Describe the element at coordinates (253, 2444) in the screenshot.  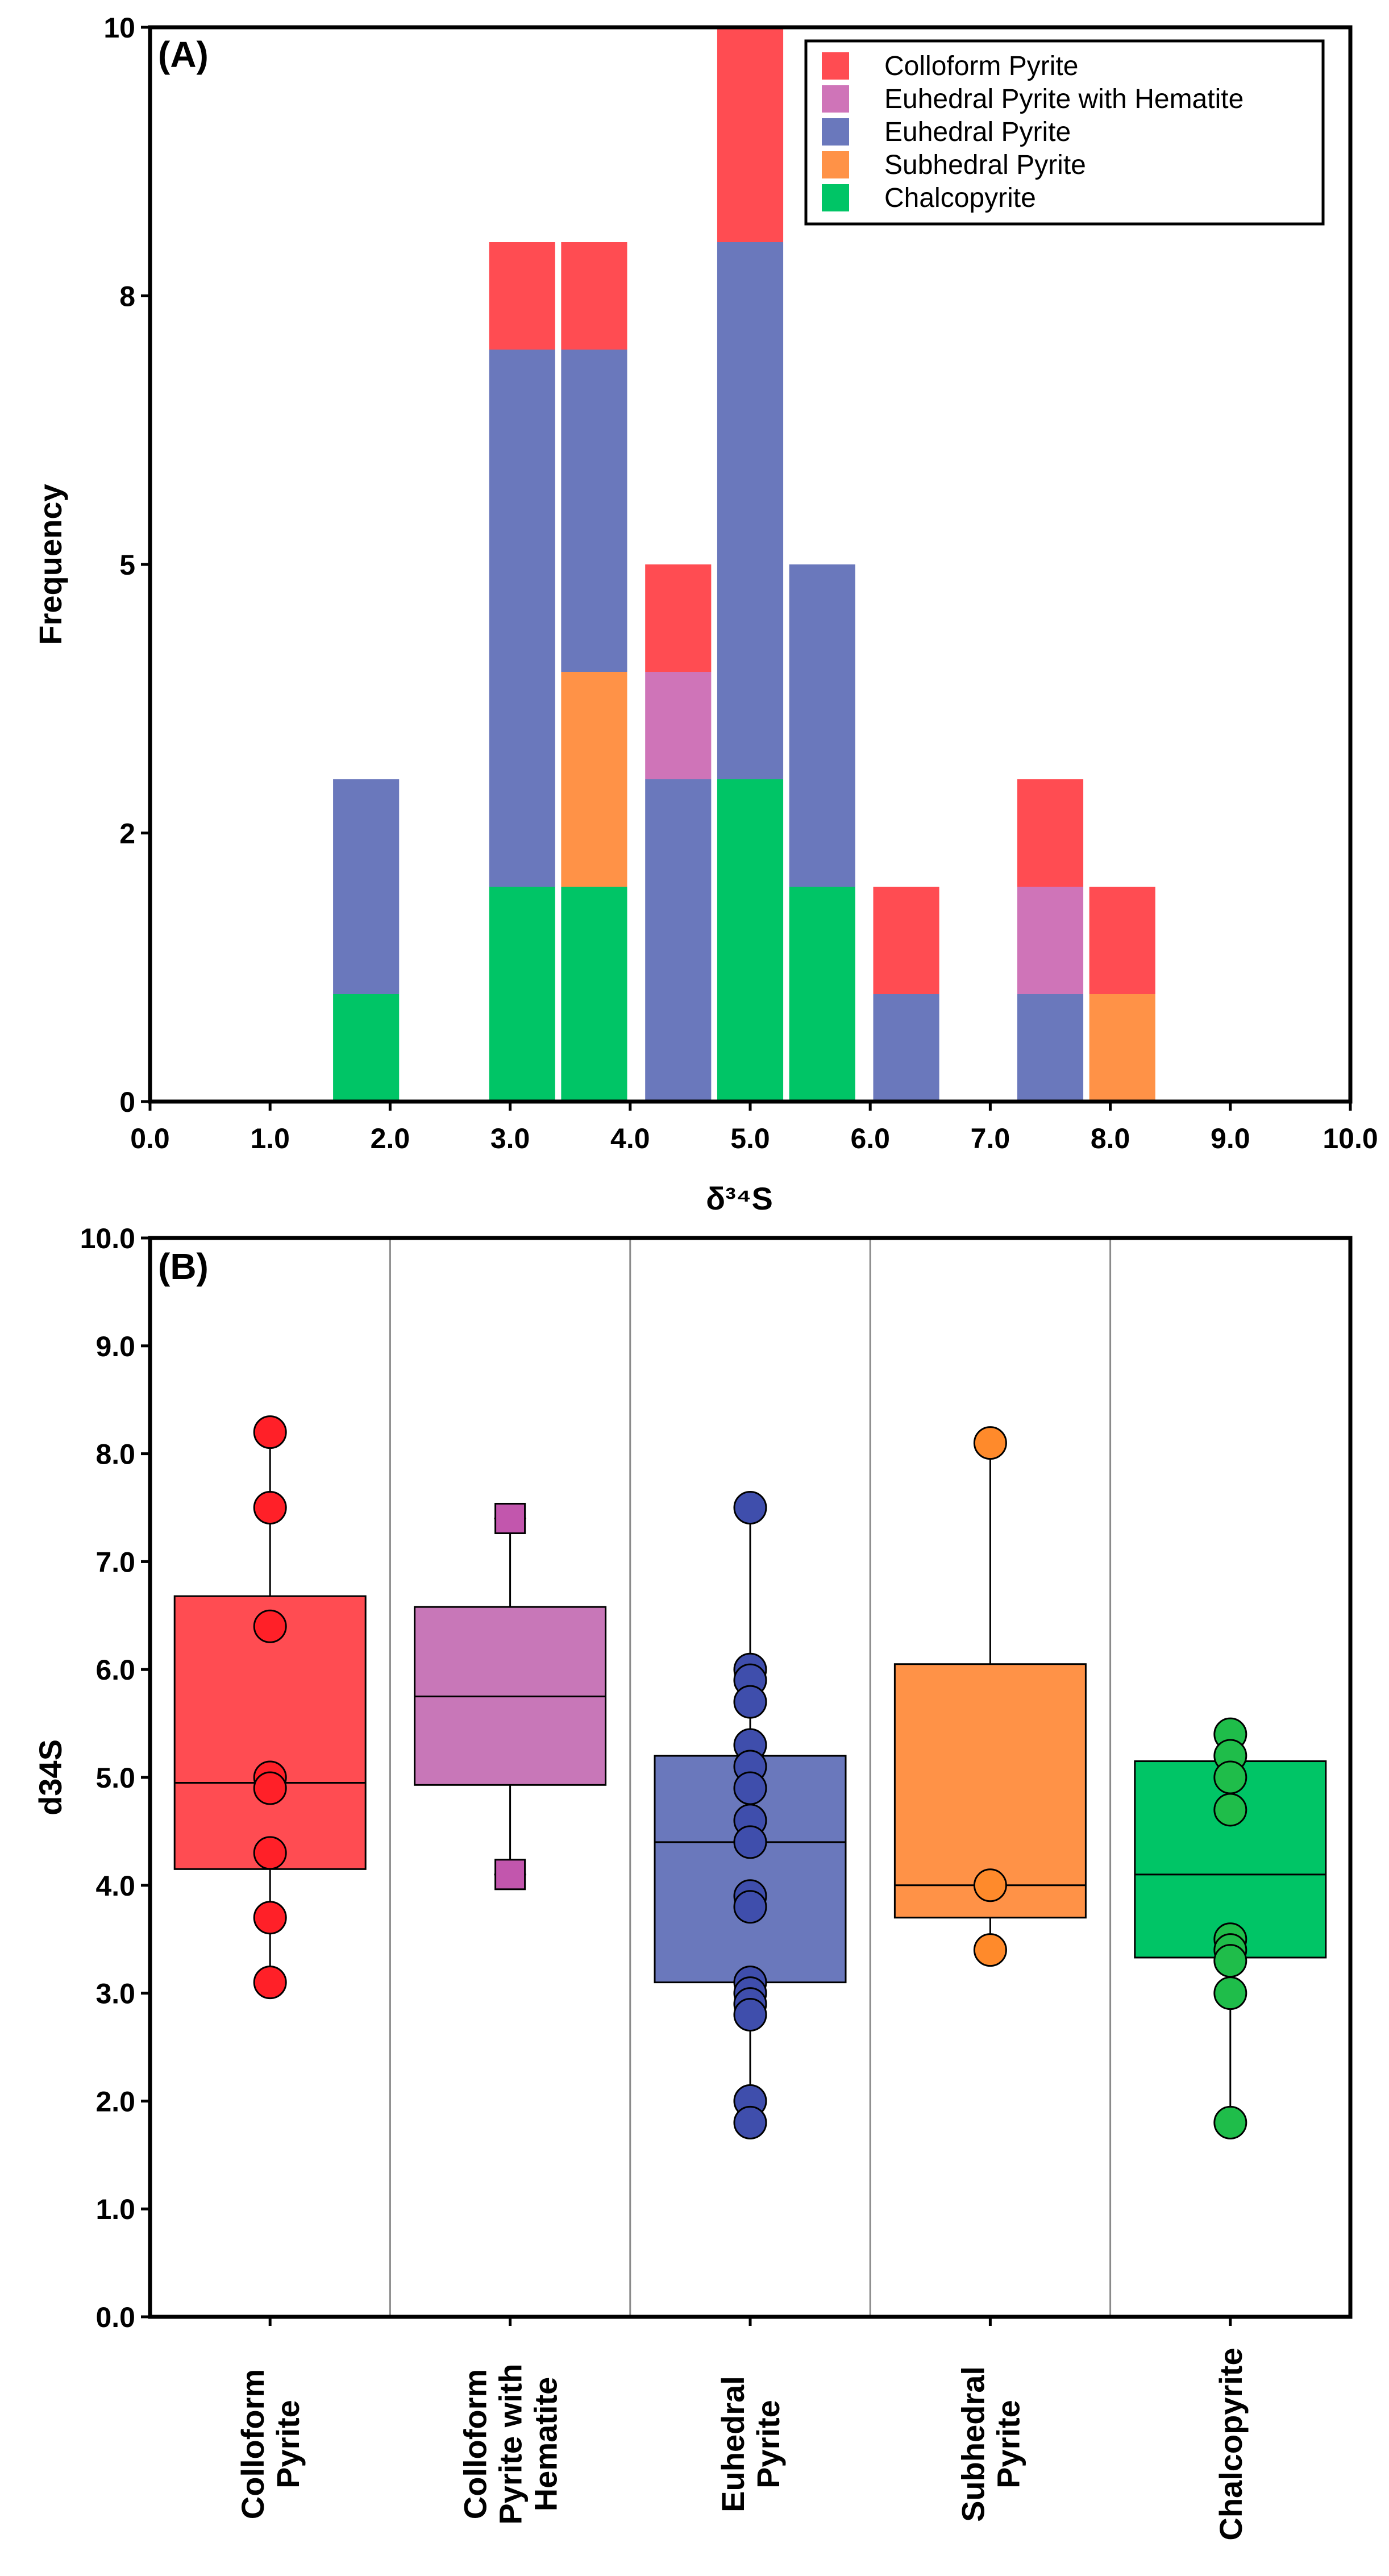
I see `category-label-colloform-pyrite: Colloform` at that location.